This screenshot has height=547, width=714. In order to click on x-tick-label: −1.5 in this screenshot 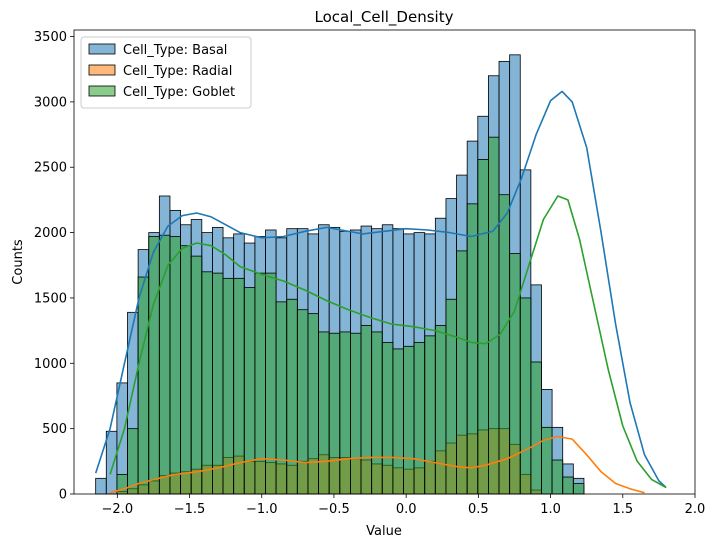, I will do `click(190, 509)`.